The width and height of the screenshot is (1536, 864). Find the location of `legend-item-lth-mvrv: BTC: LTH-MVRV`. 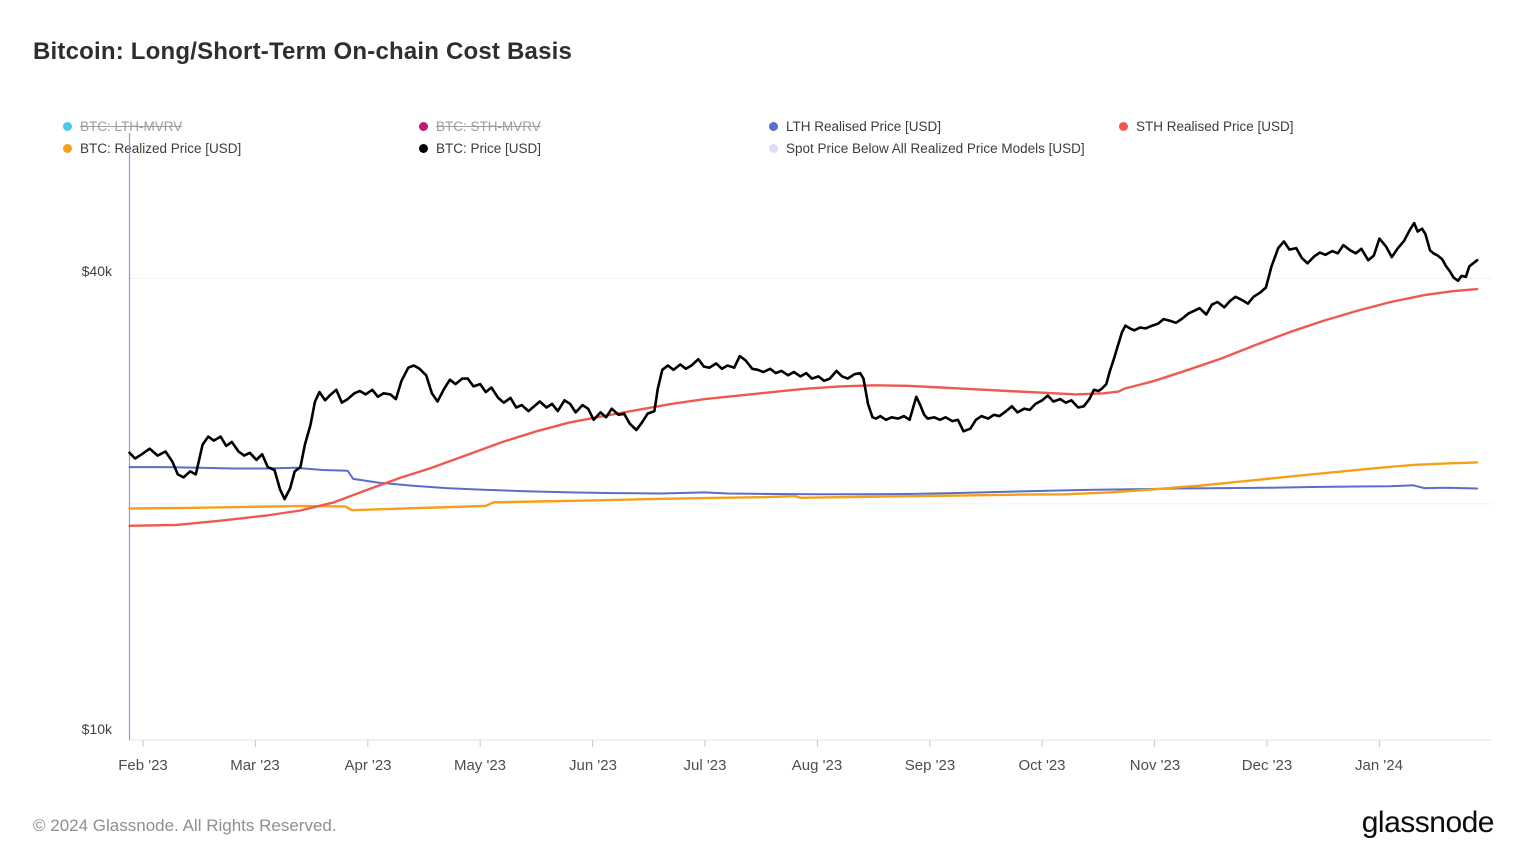

legend-item-lth-mvrv: BTC: LTH-MVRV is located at coordinates (241, 126).